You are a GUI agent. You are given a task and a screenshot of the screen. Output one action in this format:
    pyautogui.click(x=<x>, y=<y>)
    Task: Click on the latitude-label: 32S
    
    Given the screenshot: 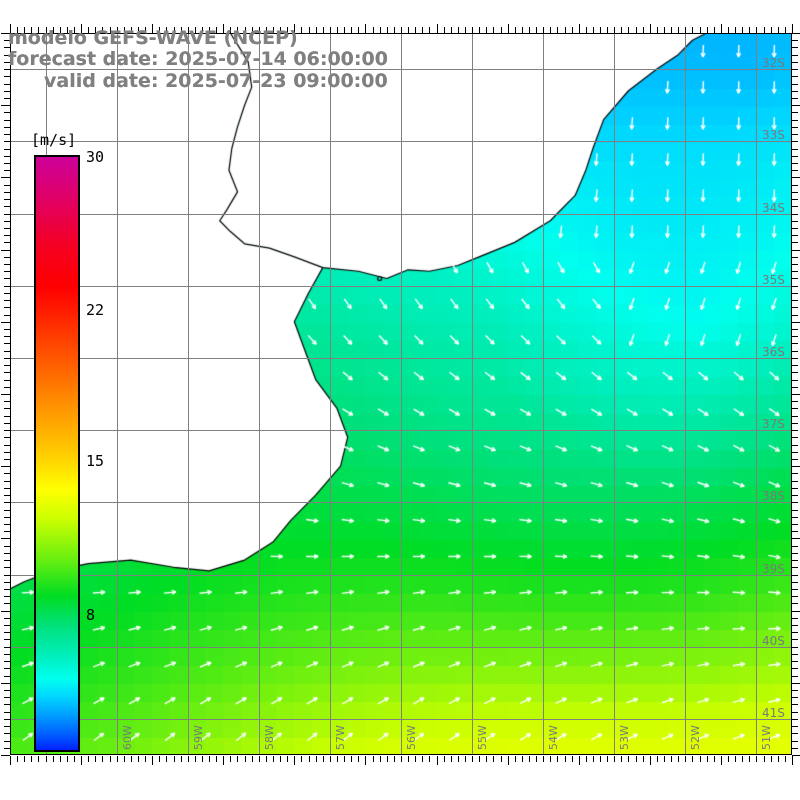 What is the action you would take?
    pyautogui.click(x=773, y=63)
    